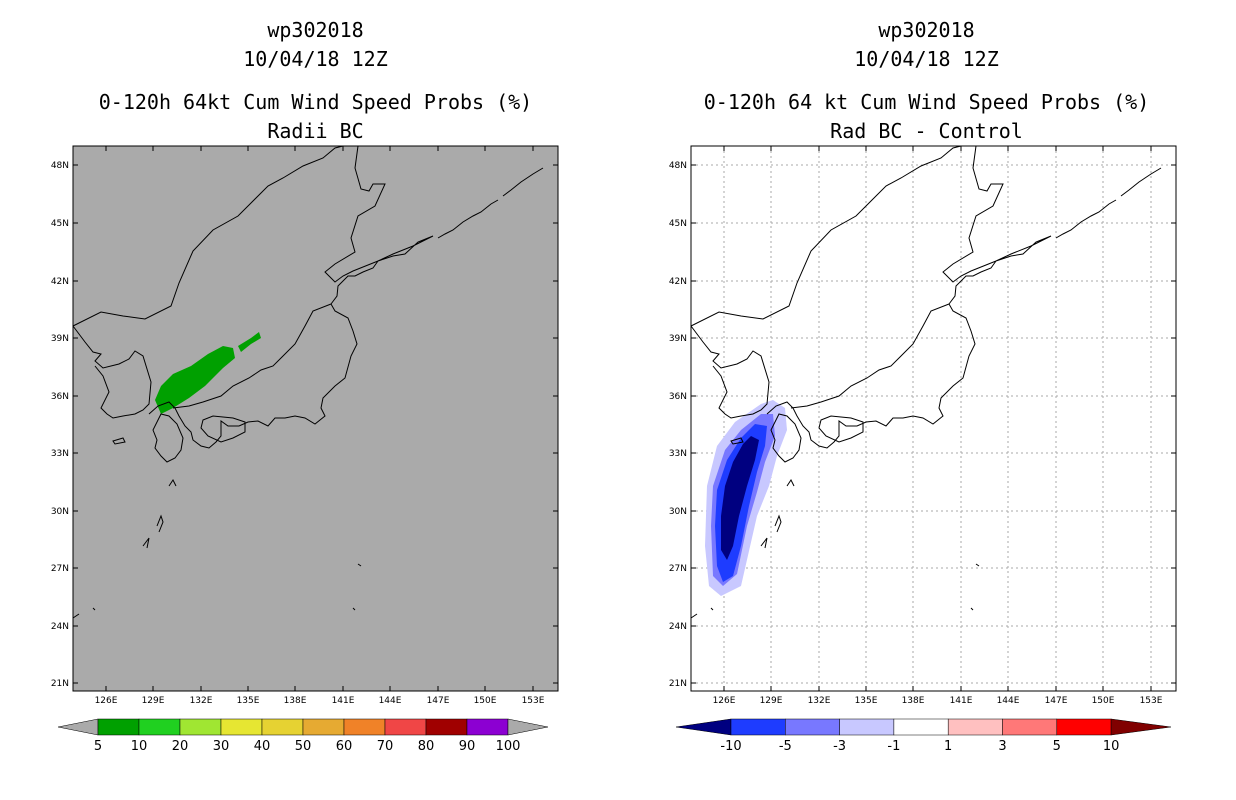  I want to click on colorbar-label: 30, so click(221, 746).